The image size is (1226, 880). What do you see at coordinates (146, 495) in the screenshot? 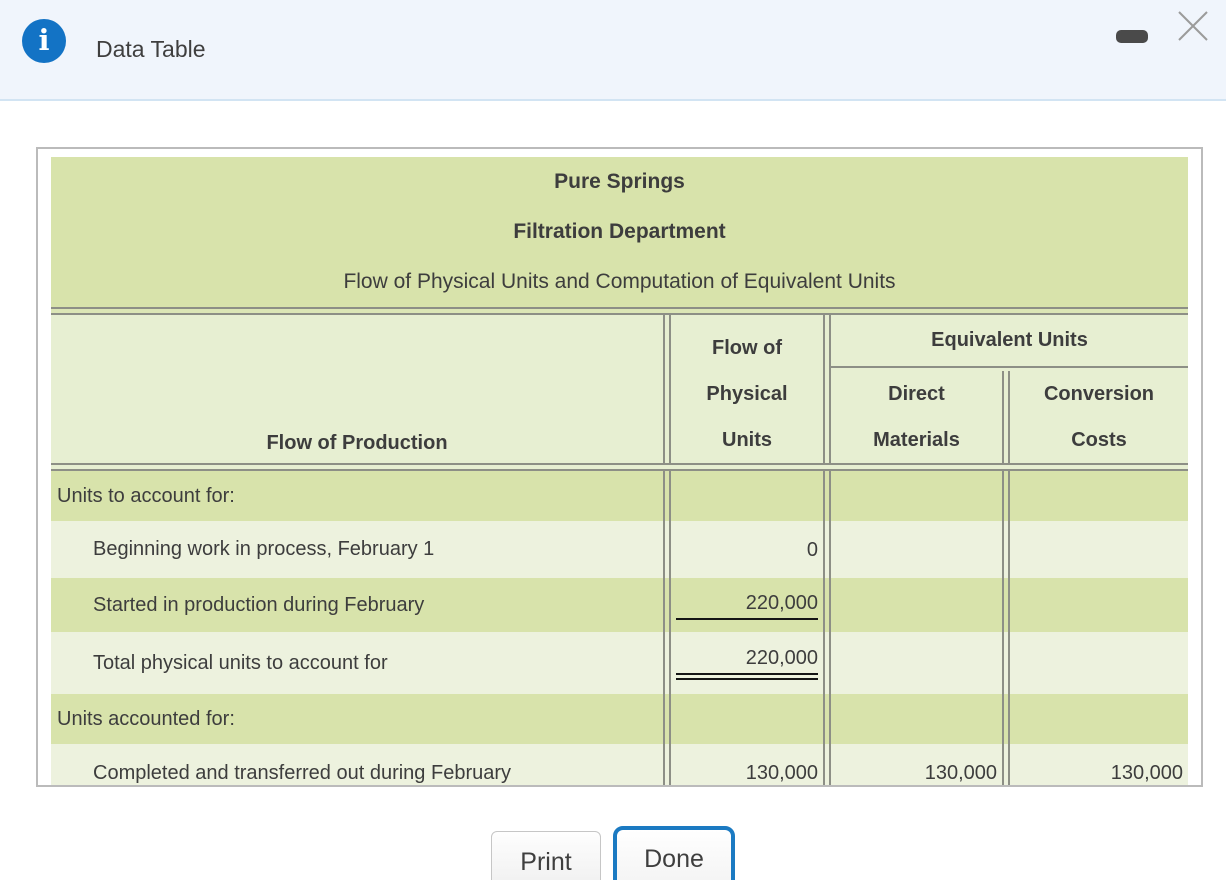
I see `row-label: Units to account for:` at bounding box center [146, 495].